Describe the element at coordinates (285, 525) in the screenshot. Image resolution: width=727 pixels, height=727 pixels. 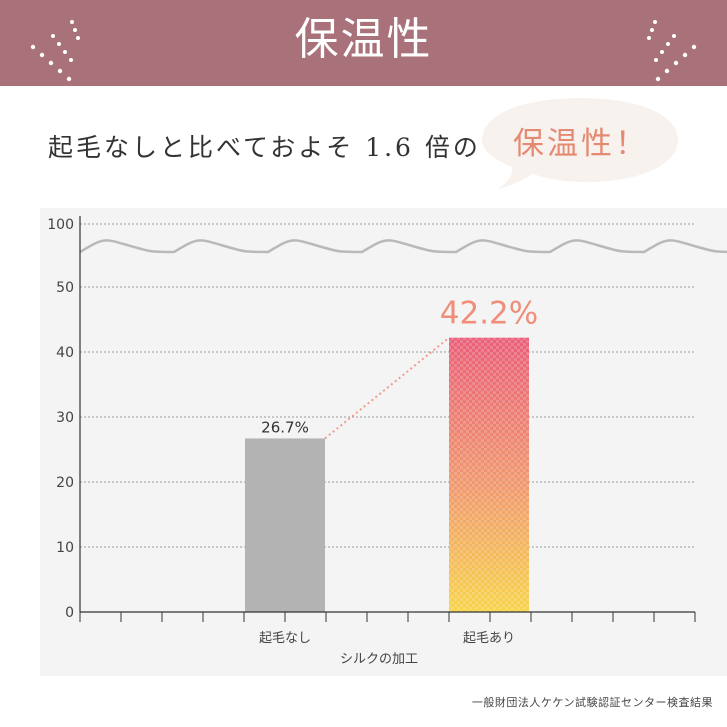
I see `bar-plain` at that location.